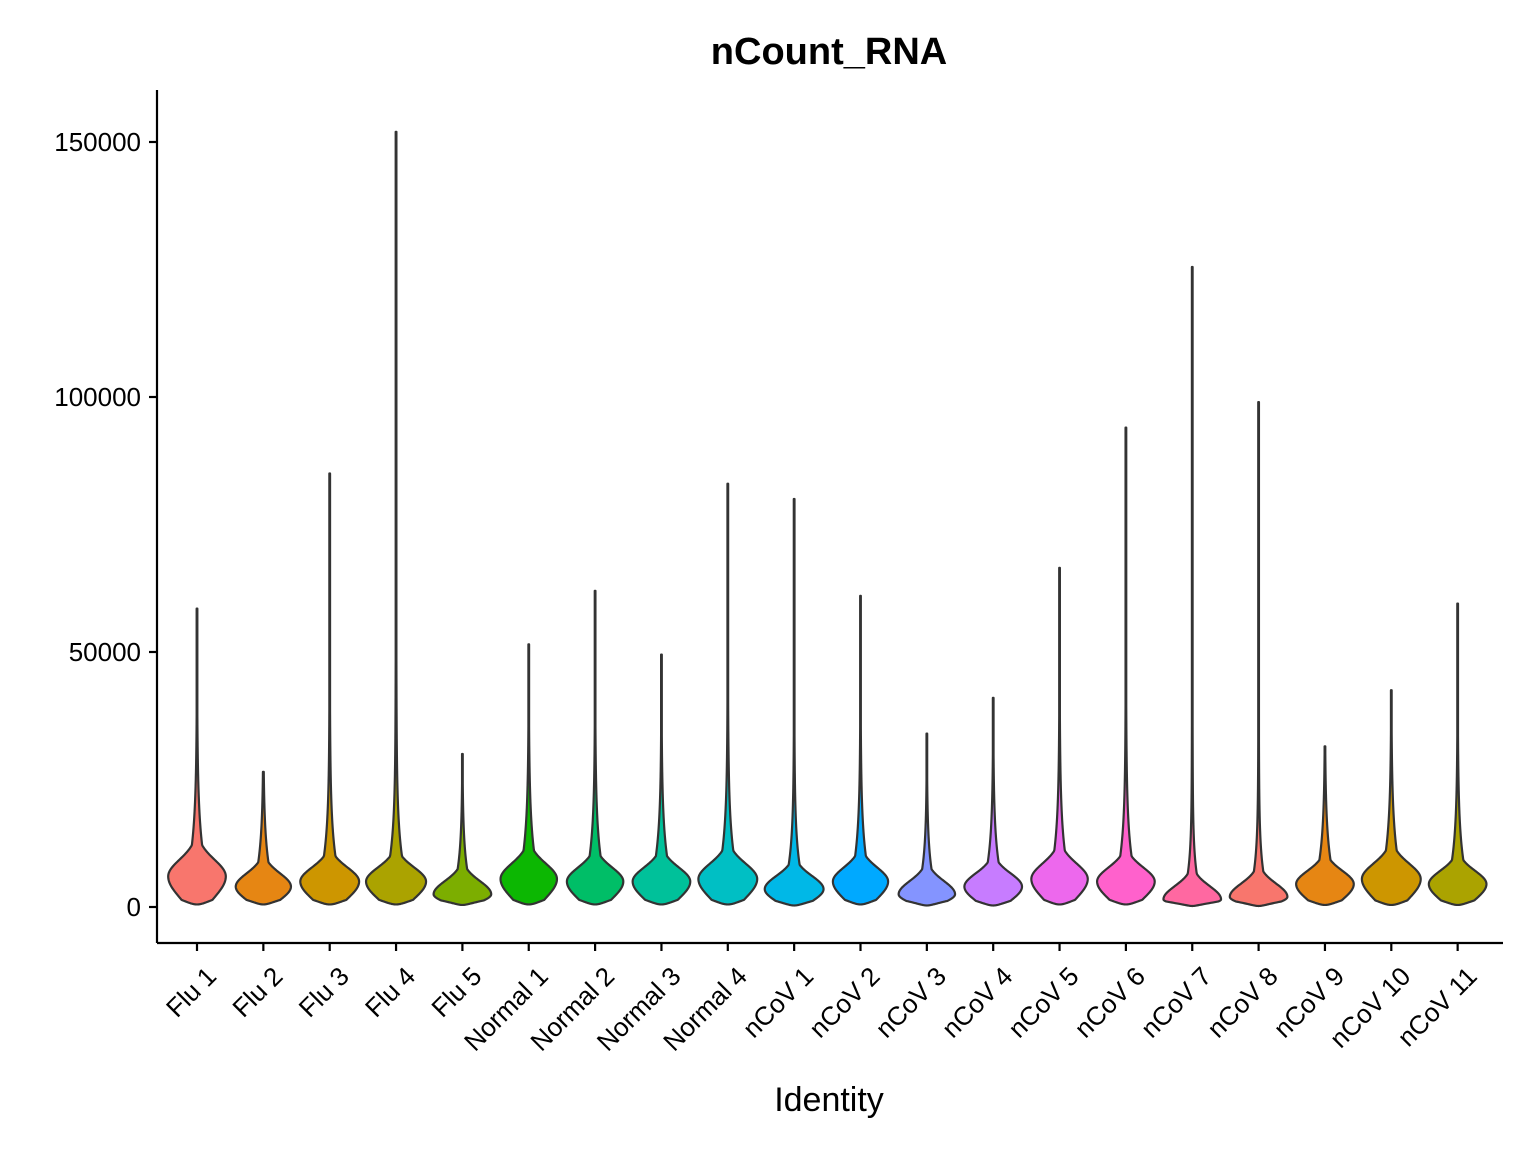 The height and width of the screenshot is (1152, 1536). What do you see at coordinates (105, 652) in the screenshot?
I see `y-tick-label: 50000` at bounding box center [105, 652].